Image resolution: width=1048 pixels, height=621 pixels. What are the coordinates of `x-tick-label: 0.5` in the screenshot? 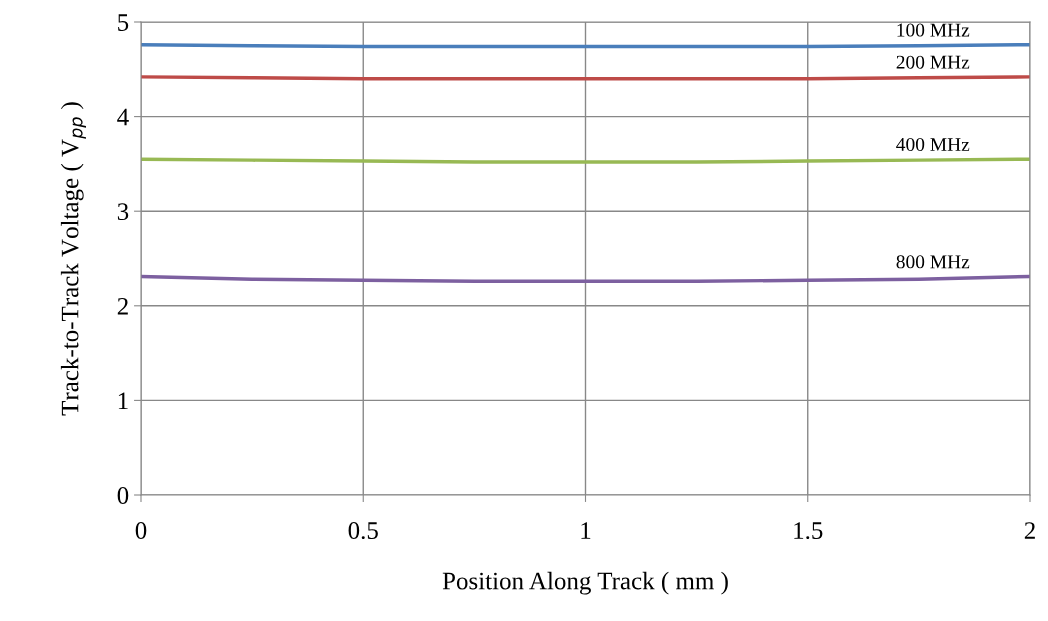 It's located at (363, 531).